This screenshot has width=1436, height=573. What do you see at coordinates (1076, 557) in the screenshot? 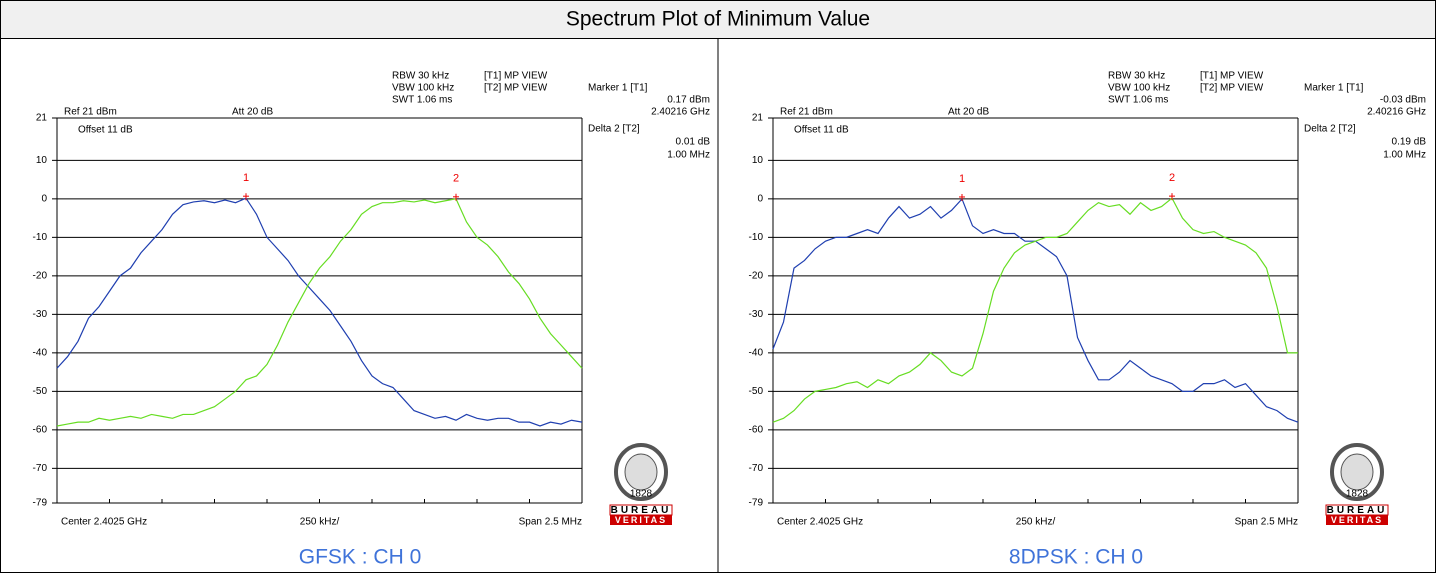
I see `caption: 8DPSK : CH 0` at bounding box center [1076, 557].